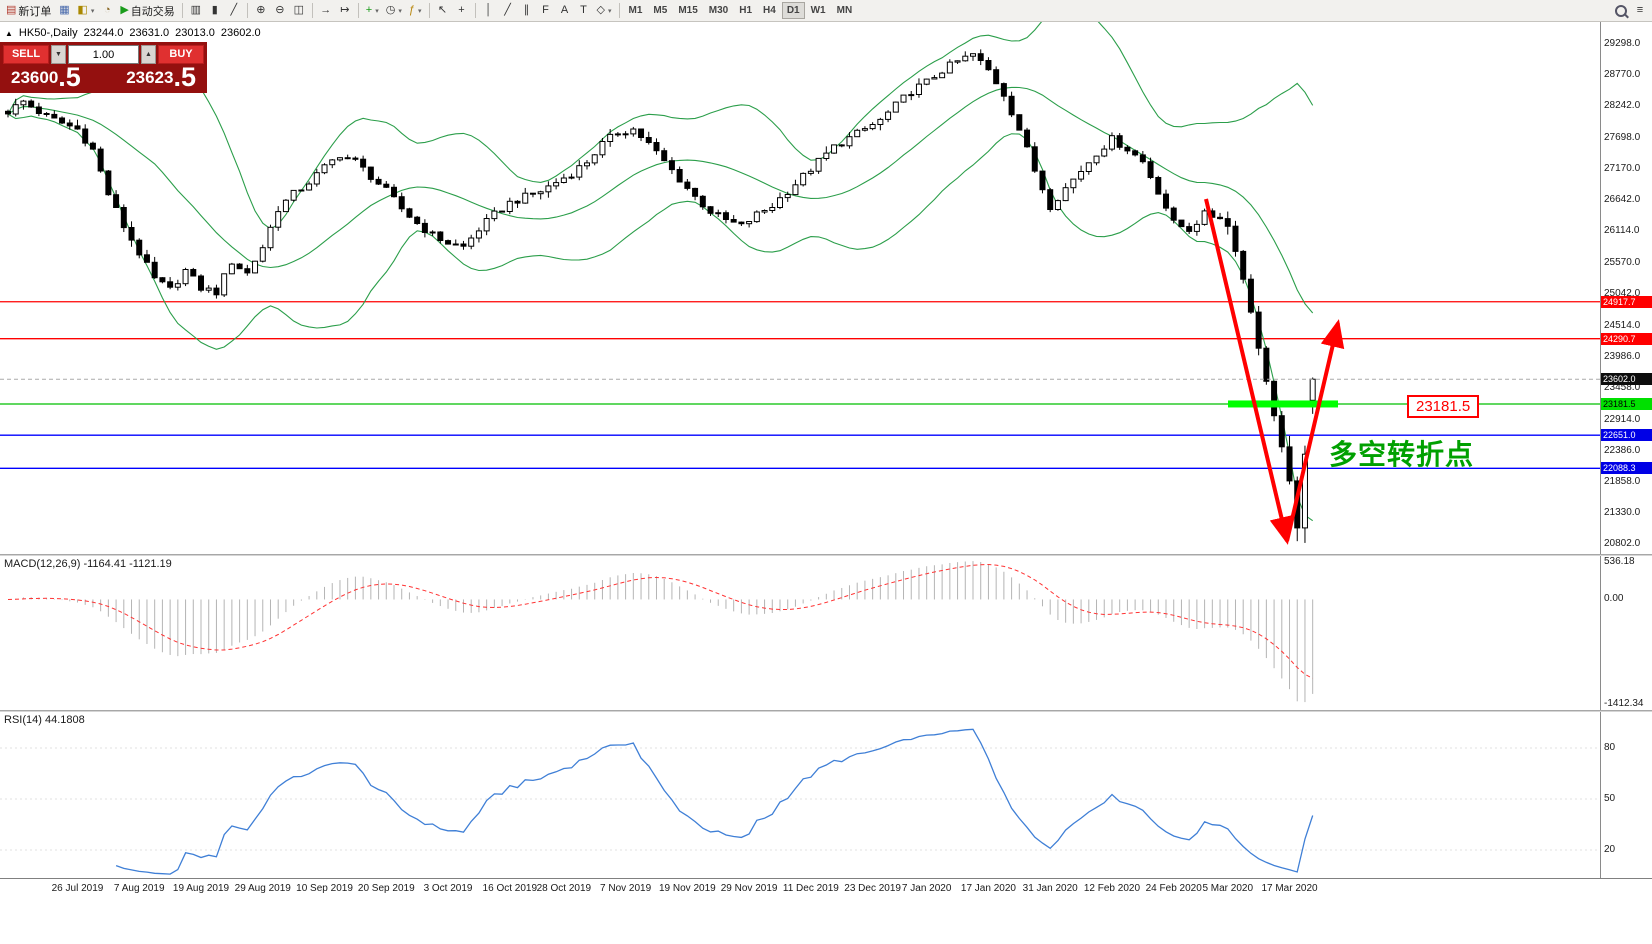  What do you see at coordinates (85, 11) in the screenshot?
I see `profiles-button: ◧ ▾` at bounding box center [85, 11].